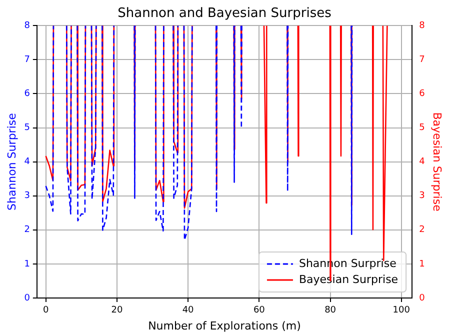  I want to click on y-tick-label: 6, so click(27, 94).